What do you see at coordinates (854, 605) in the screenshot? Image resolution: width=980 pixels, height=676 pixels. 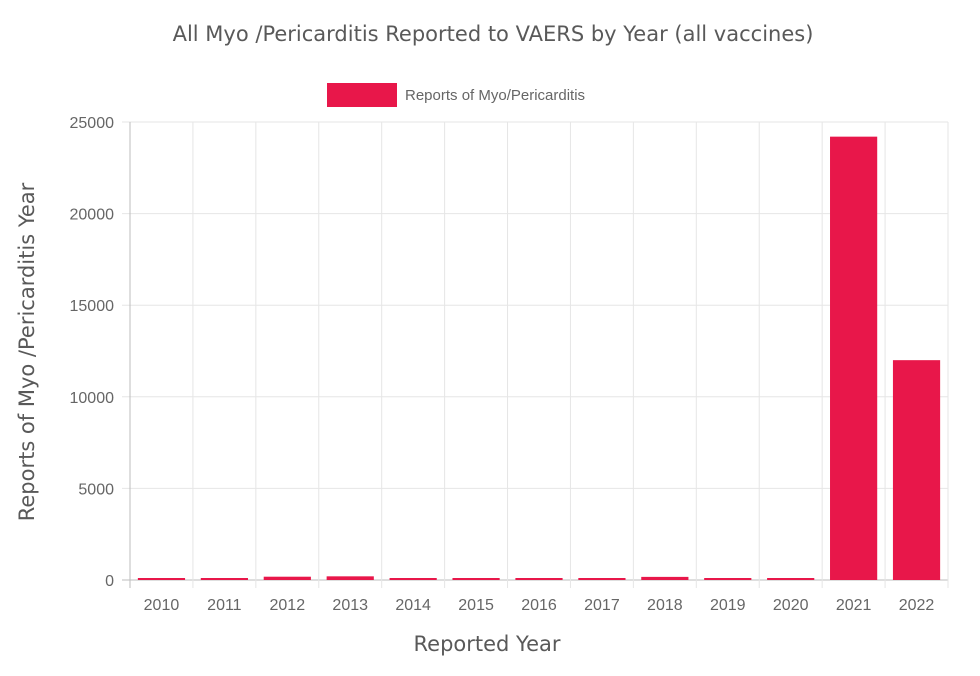 I see `x-tick-label: 2021` at bounding box center [854, 605].